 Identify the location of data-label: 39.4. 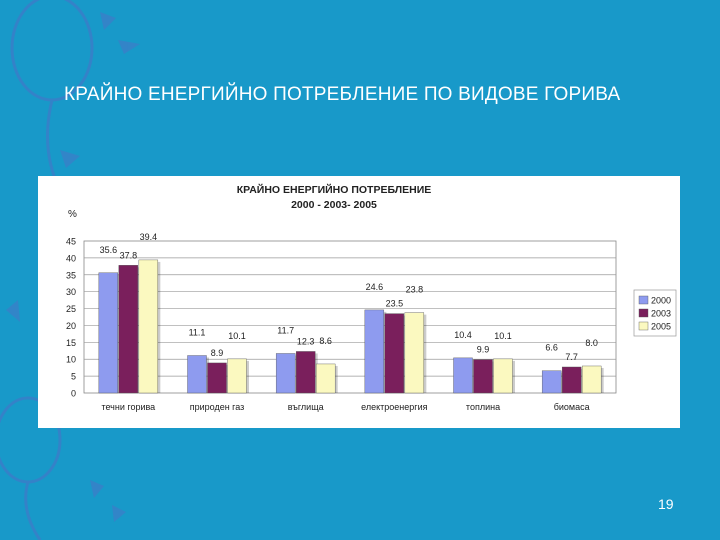
(149, 237).